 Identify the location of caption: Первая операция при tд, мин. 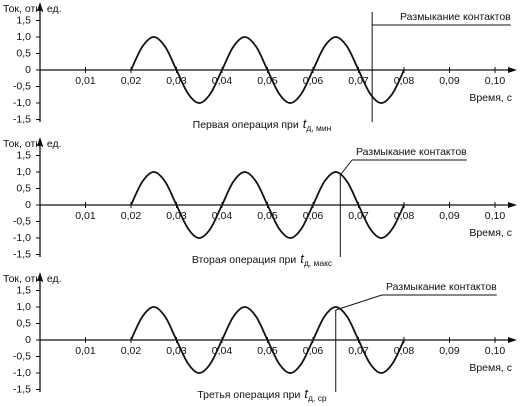
(262, 124).